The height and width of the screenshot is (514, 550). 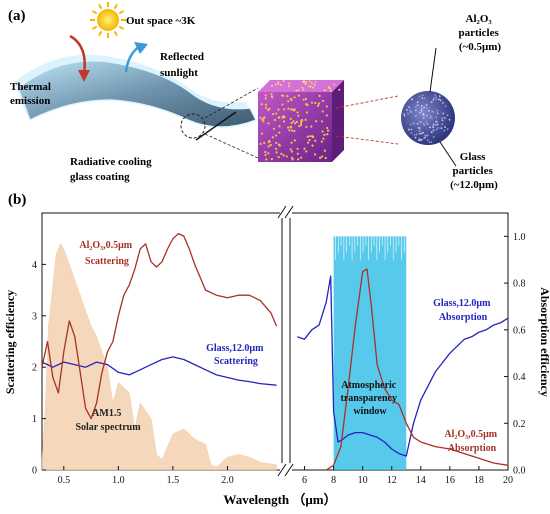 What do you see at coordinates (301, 121) in the screenshot?
I see `particle-cube-icon` at bounding box center [301, 121].